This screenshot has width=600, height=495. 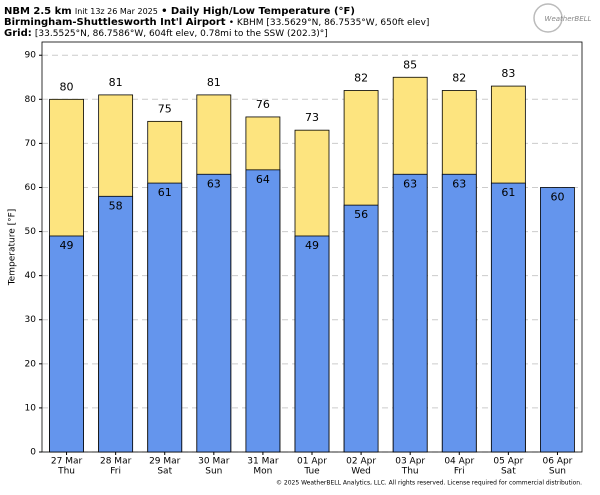 What do you see at coordinates (508, 73) in the screenshot?
I see `value-label: 83` at bounding box center [508, 73].